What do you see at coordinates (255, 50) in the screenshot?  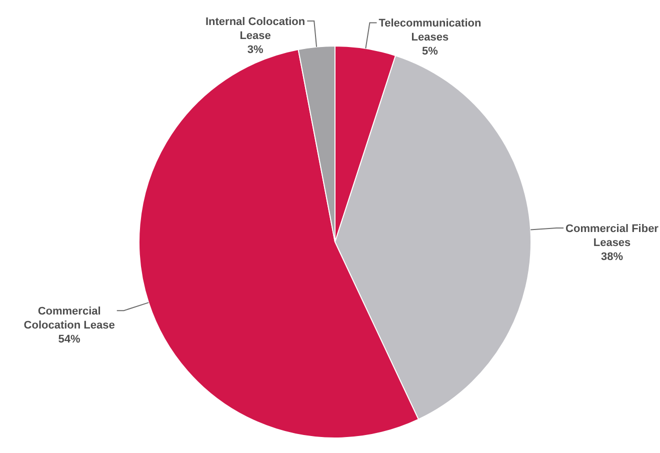 I see `data-label: 3%` at bounding box center [255, 50].